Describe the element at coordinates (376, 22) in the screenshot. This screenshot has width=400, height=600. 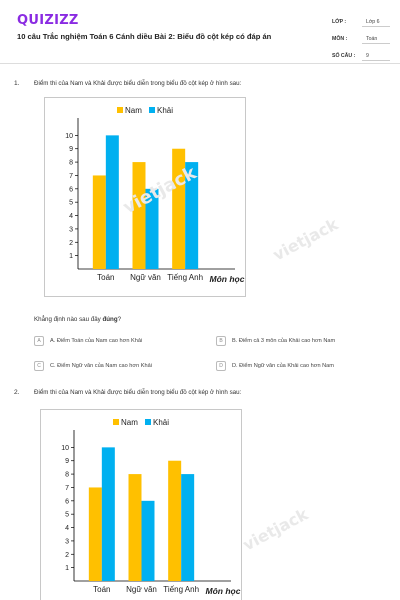
I see `meta-value: Lớp 6` at that location.